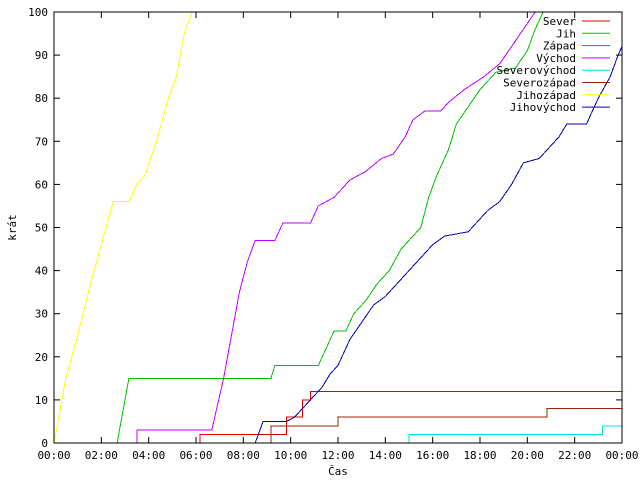 Image resolution: width=640 pixels, height=480 pixels. What do you see at coordinates (574, 455) in the screenshot?
I see `x-tick-label: 22:00` at bounding box center [574, 455].